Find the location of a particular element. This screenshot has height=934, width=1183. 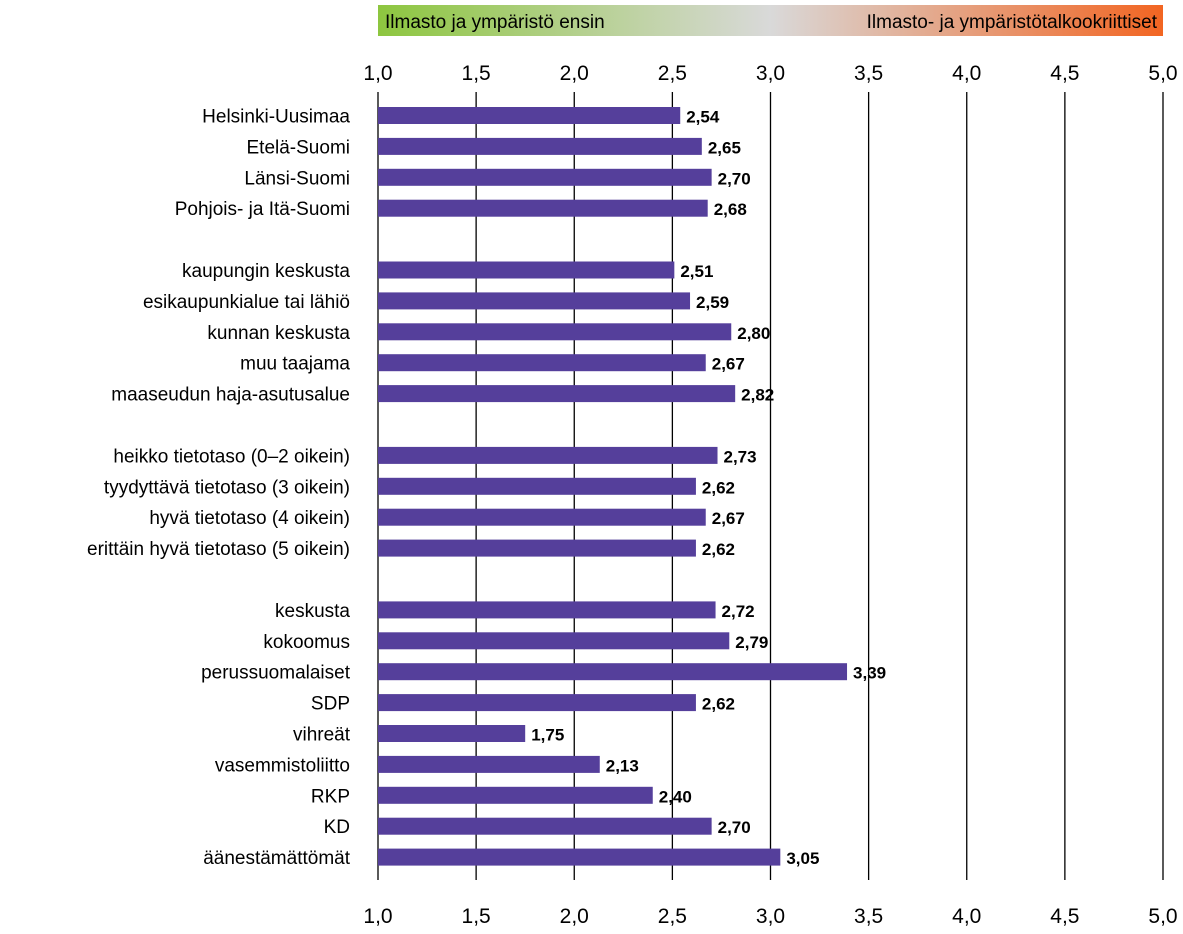

category-label: tyydyttävä tietotaso (3 oikein) is located at coordinates (227, 487).